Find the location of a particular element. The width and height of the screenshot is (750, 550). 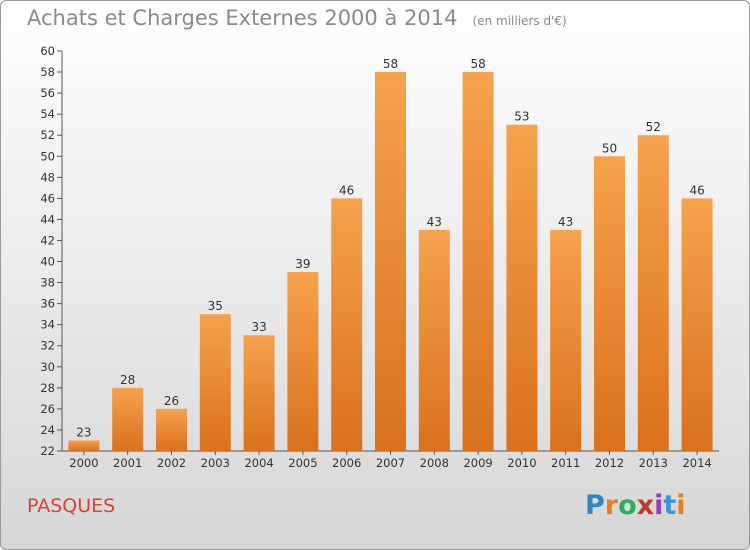

bar-value-label: 33 is located at coordinates (258, 327).